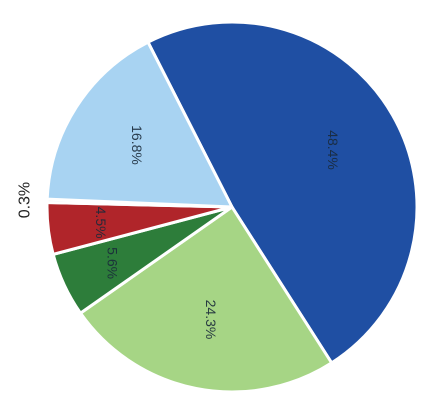  I want to click on slice-data-label: 5.6%, so click(113, 263).